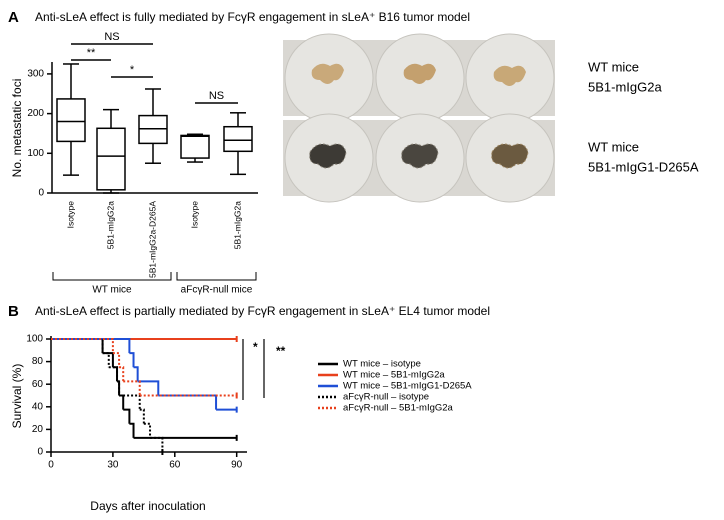 The width and height of the screenshot is (724, 520). What do you see at coordinates (643, 166) in the screenshot?
I see `image-label: 5B1-mIgG1-D265A` at bounding box center [643, 166].